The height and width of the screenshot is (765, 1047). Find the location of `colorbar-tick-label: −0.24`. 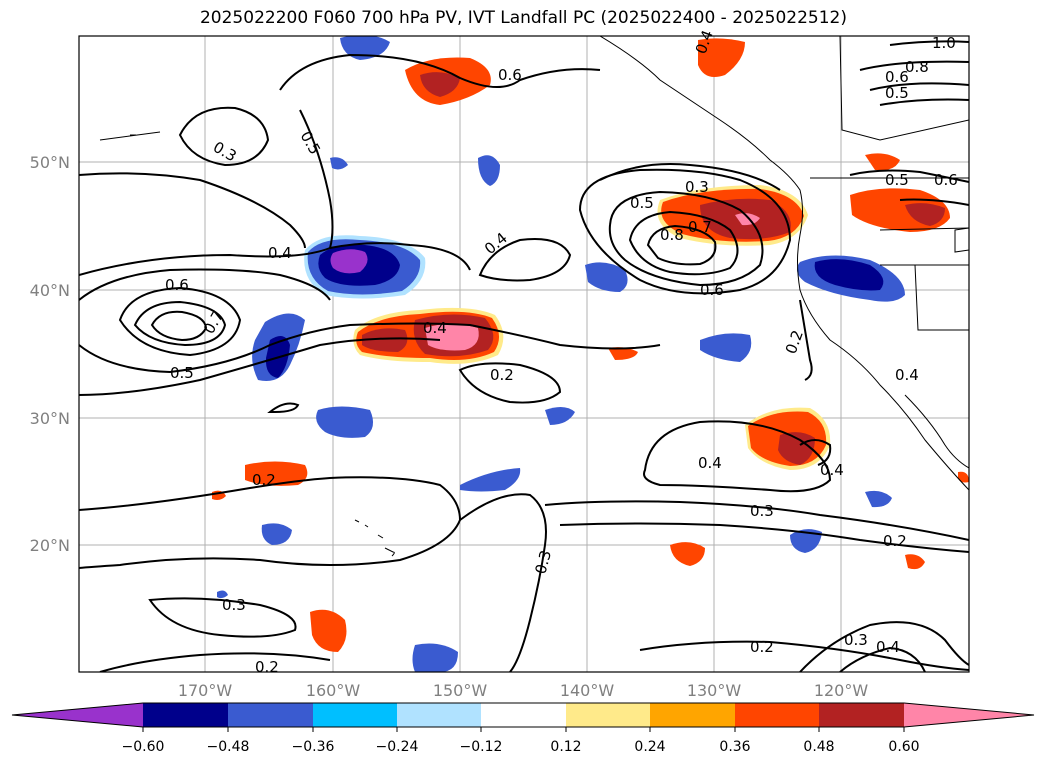

colorbar-tick-label: −0.24 is located at coordinates (397, 747).